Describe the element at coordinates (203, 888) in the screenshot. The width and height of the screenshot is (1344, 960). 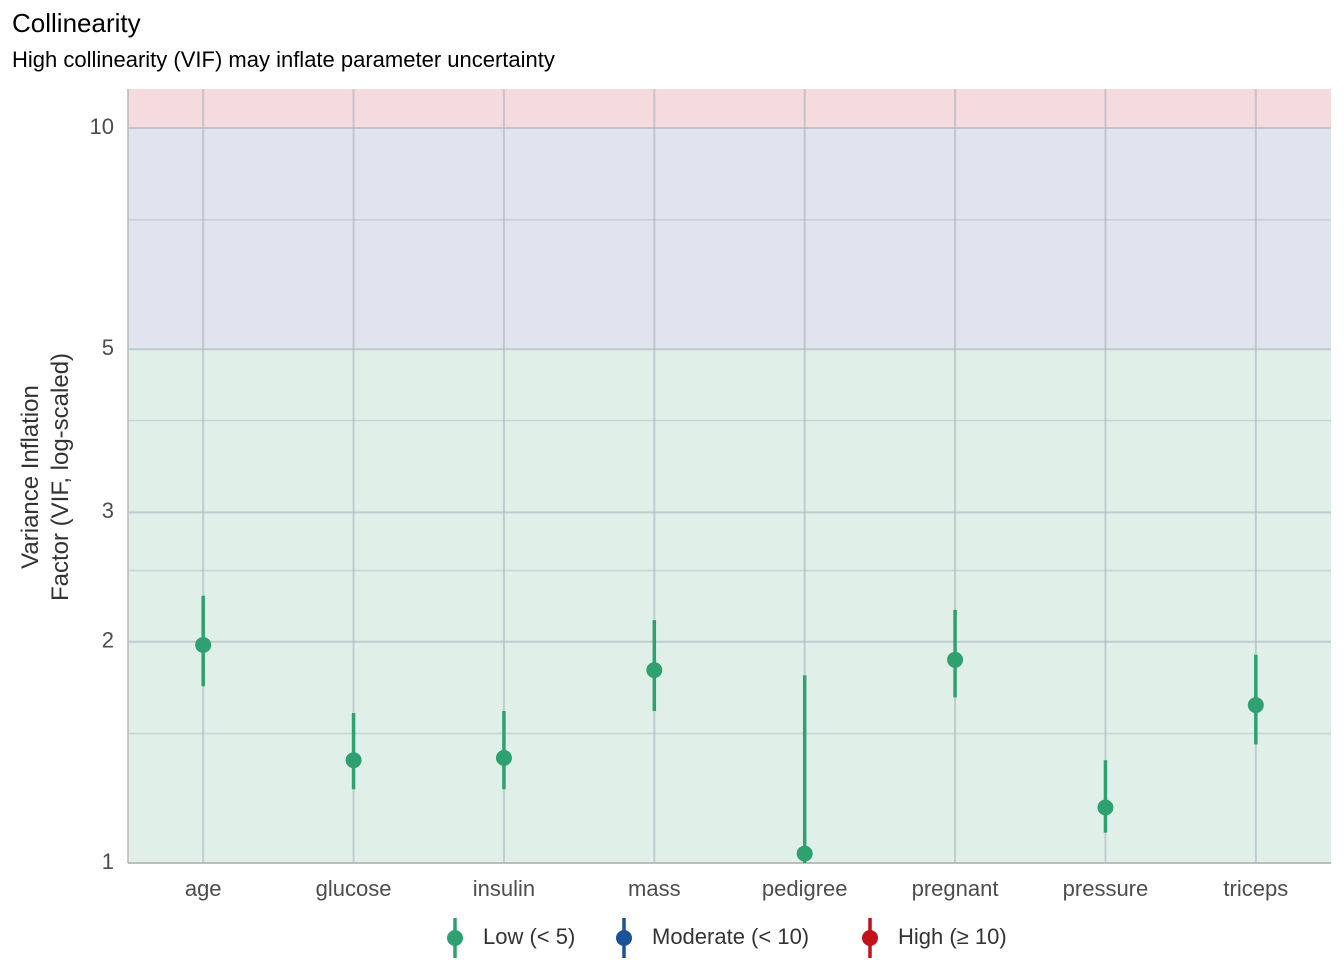
I see `x-tick-label: age` at that location.